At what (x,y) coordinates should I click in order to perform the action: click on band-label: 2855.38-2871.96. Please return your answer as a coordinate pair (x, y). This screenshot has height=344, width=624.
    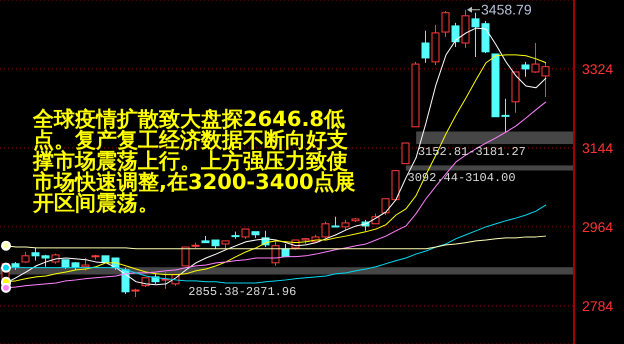
    Looking at the image, I should click on (242, 291).